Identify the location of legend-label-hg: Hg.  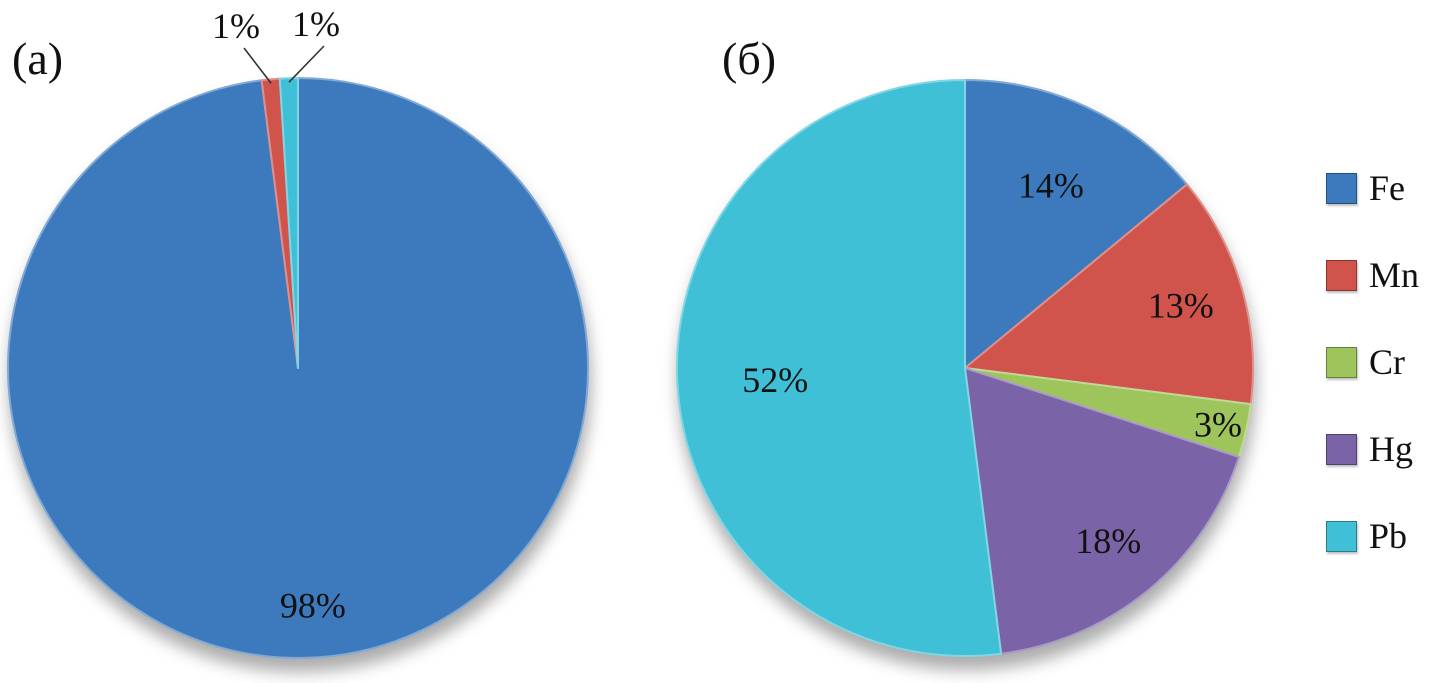
(1391, 449).